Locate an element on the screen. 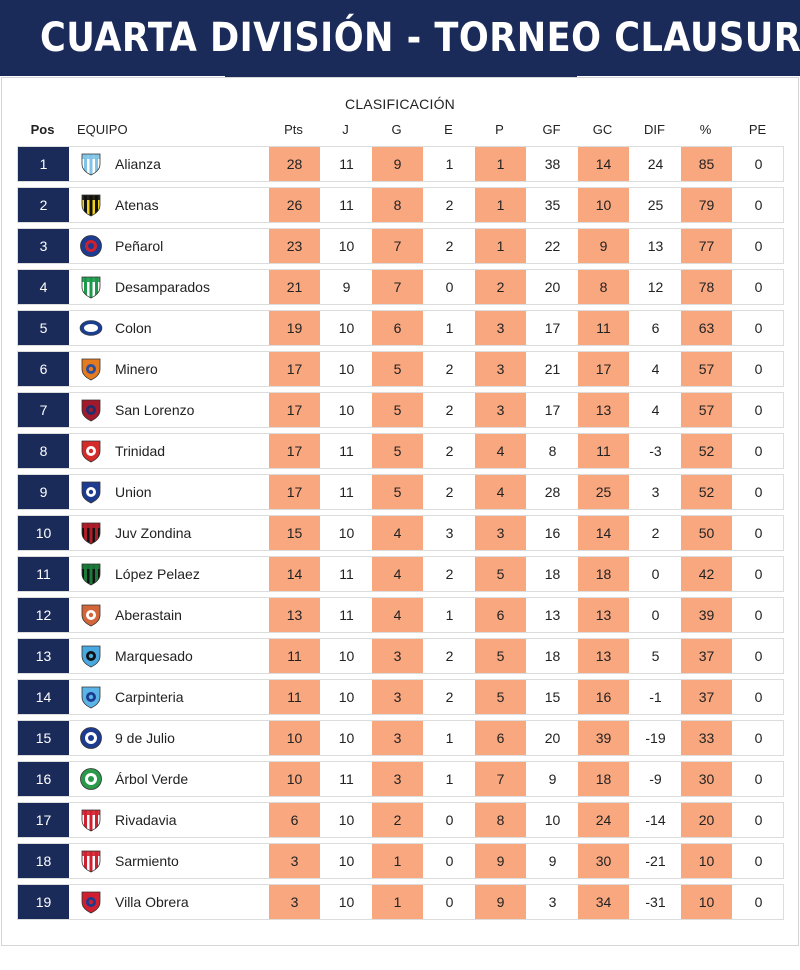  pct-cell: 30 is located at coordinates (706, 779).